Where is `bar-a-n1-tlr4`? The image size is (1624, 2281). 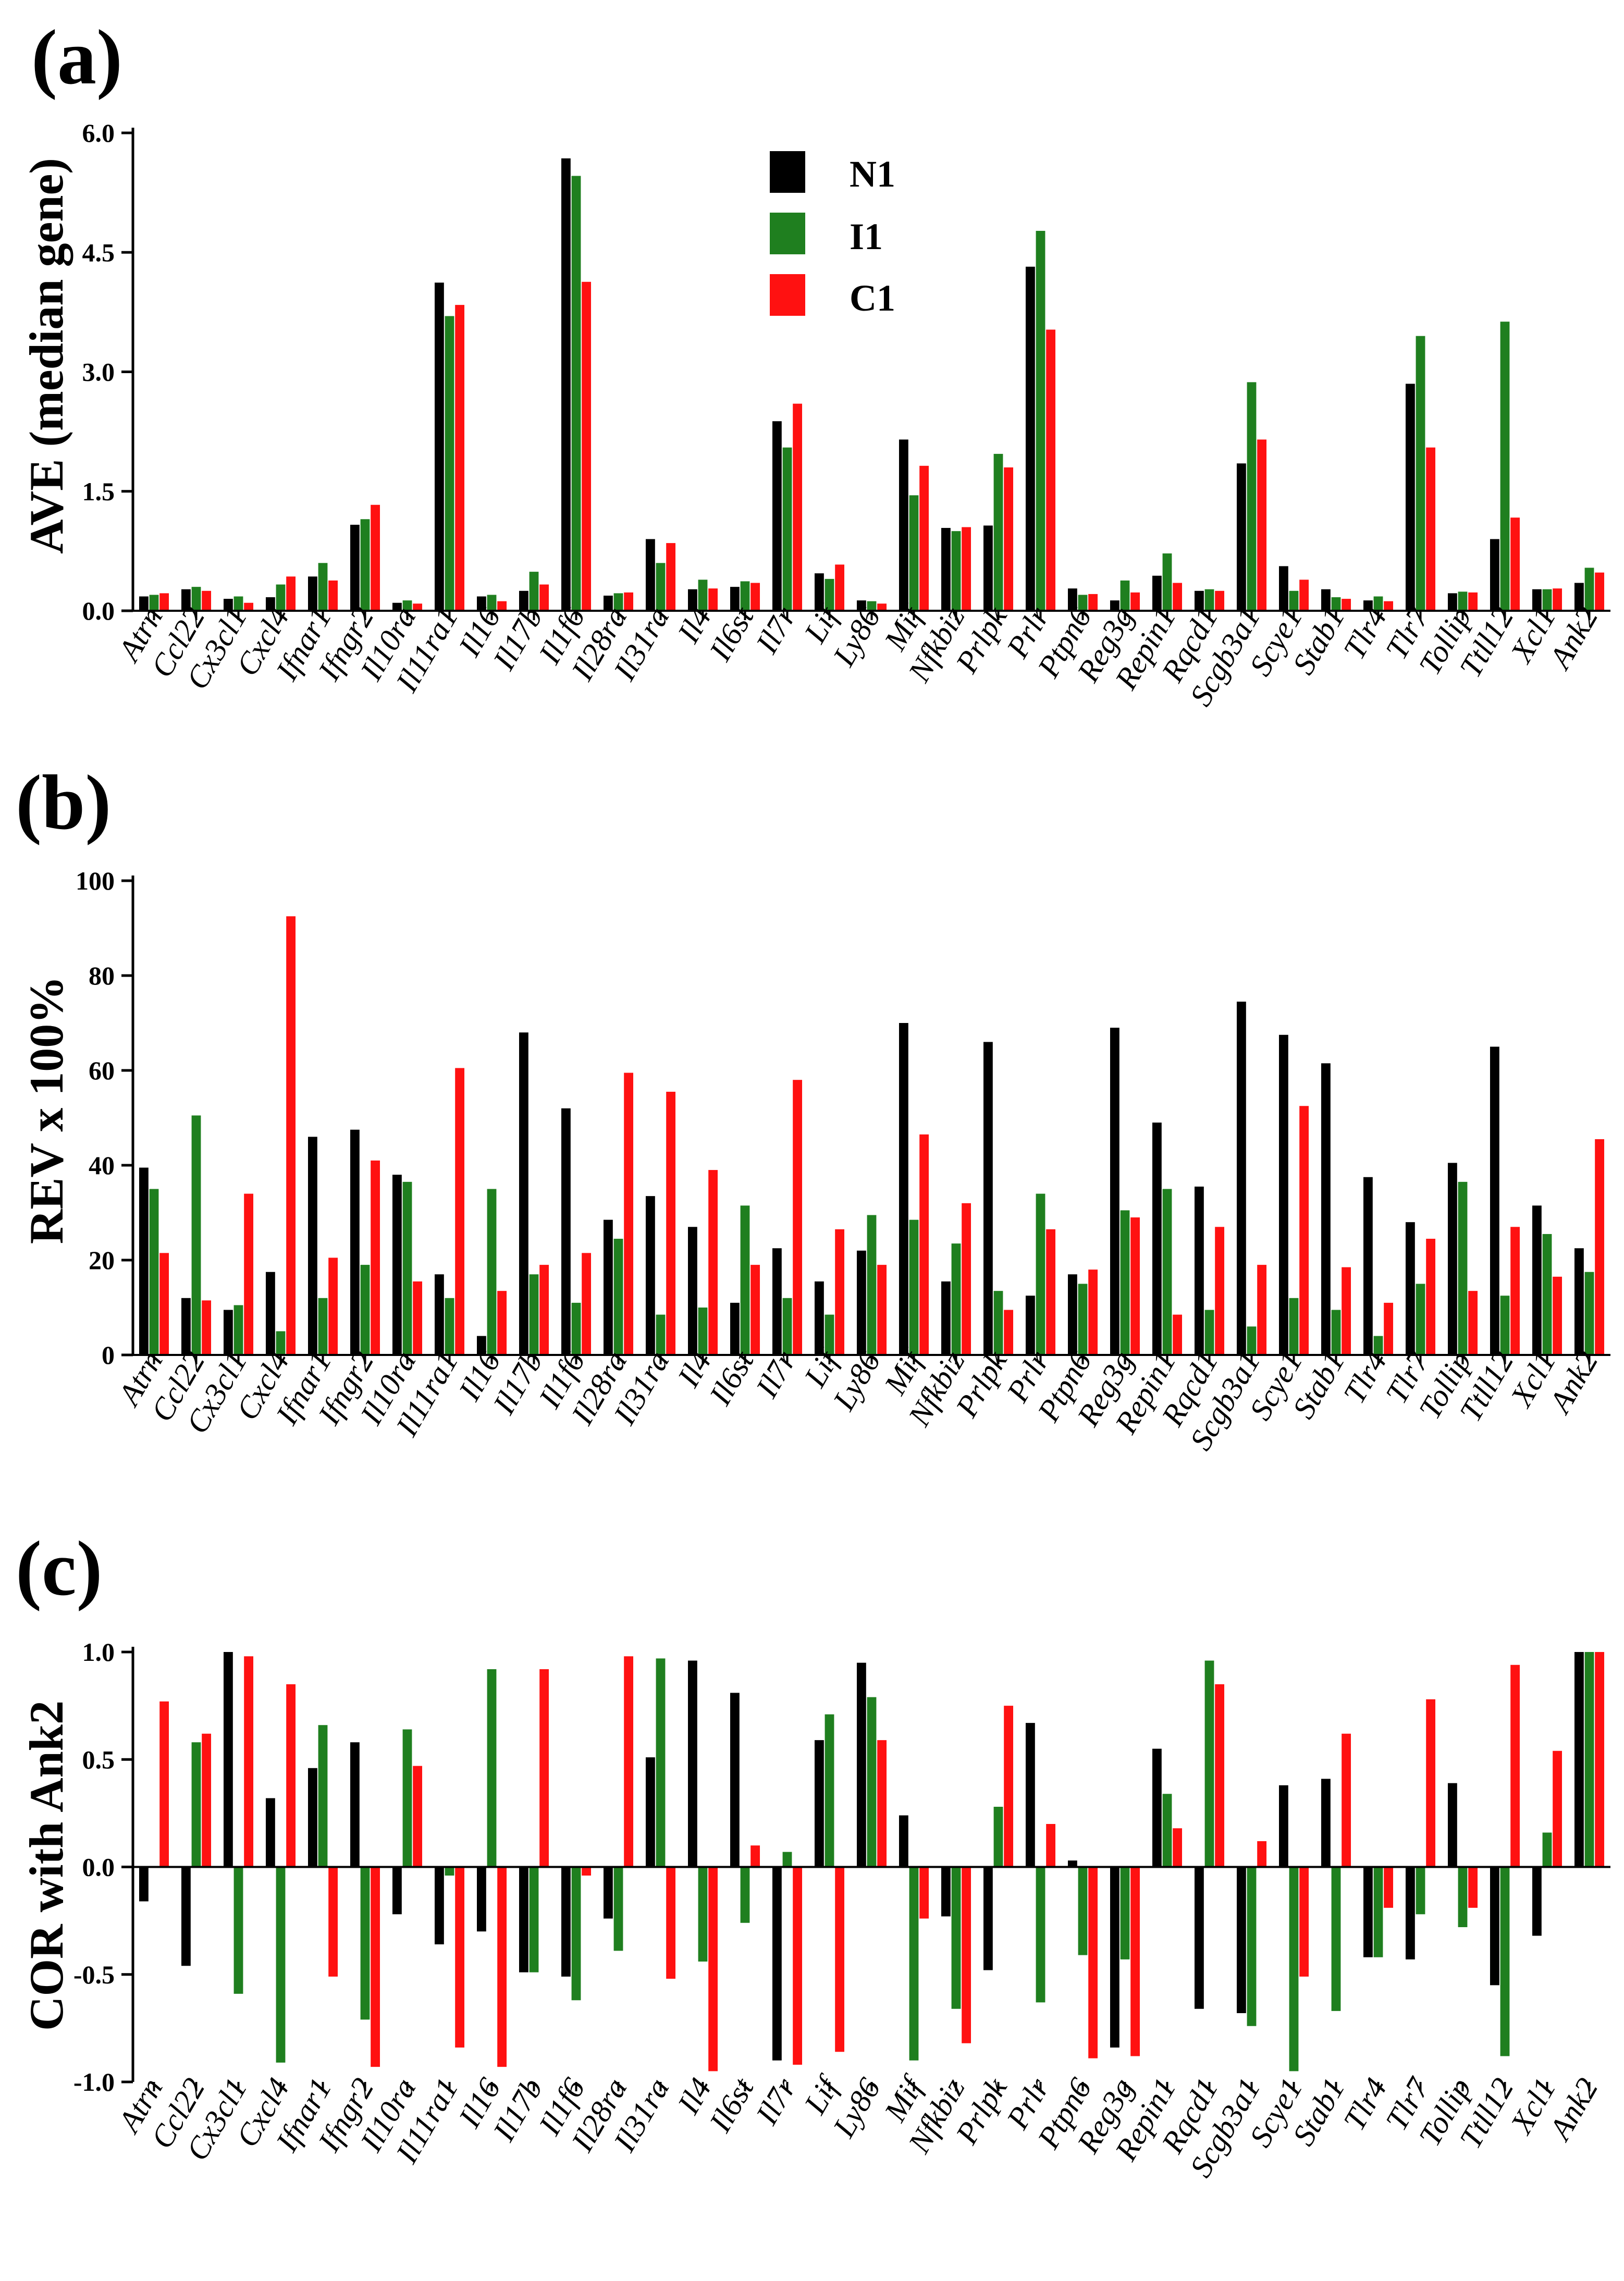 bar-a-n1-tlr4 is located at coordinates (1368, 606).